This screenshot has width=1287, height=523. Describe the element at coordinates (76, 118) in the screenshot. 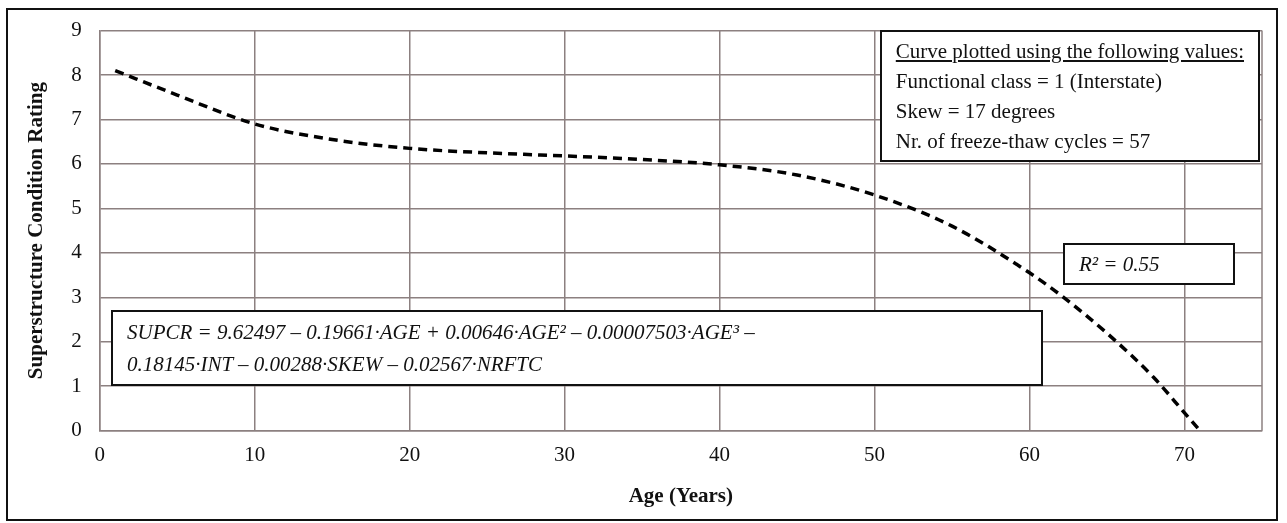

I see `y-tick-label: 7` at that location.